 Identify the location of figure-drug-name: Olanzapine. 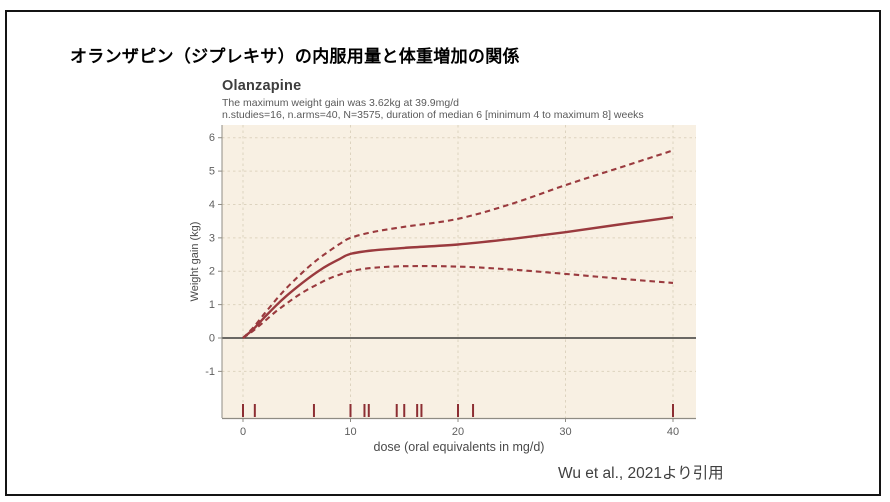
(262, 86).